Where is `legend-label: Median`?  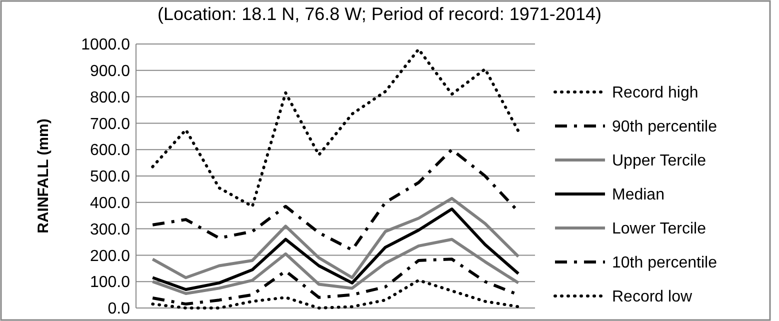
legend-label: Median is located at coordinates (638, 195).